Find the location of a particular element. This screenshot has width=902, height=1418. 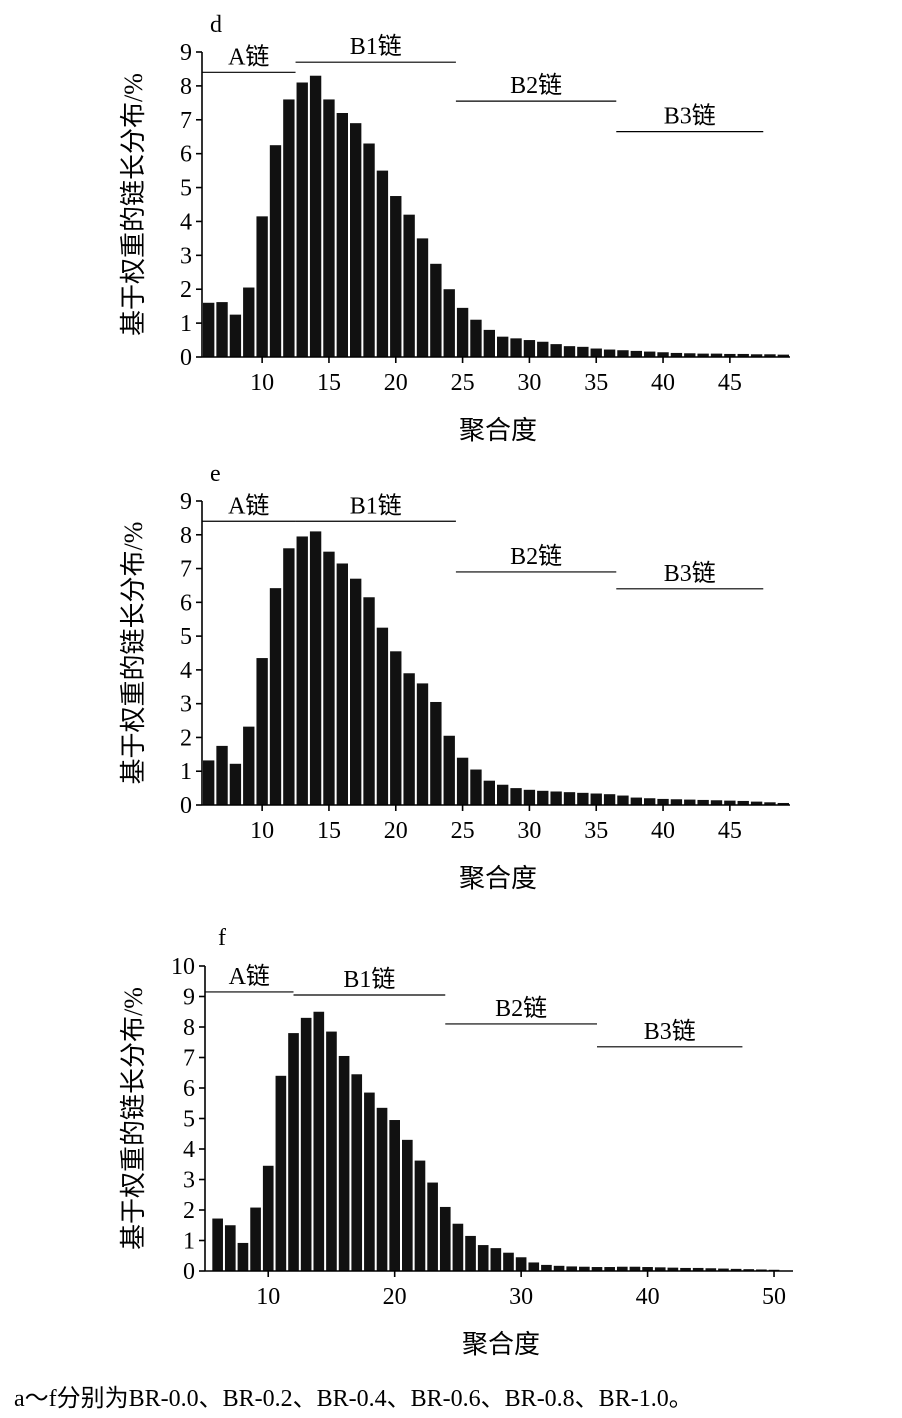

panel-f-bar-dp24 is located at coordinates (445, 1238).